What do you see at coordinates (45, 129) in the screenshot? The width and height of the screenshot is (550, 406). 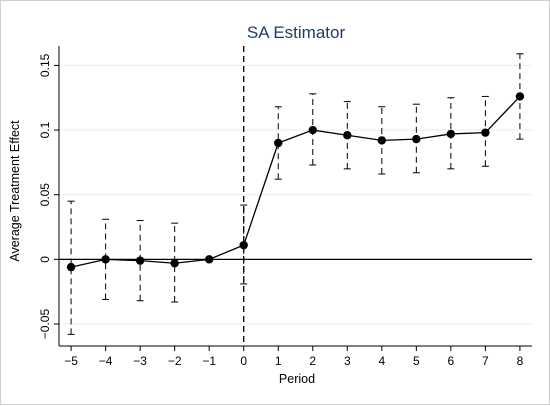 I see `y-tick-label: 0.1` at bounding box center [45, 129].